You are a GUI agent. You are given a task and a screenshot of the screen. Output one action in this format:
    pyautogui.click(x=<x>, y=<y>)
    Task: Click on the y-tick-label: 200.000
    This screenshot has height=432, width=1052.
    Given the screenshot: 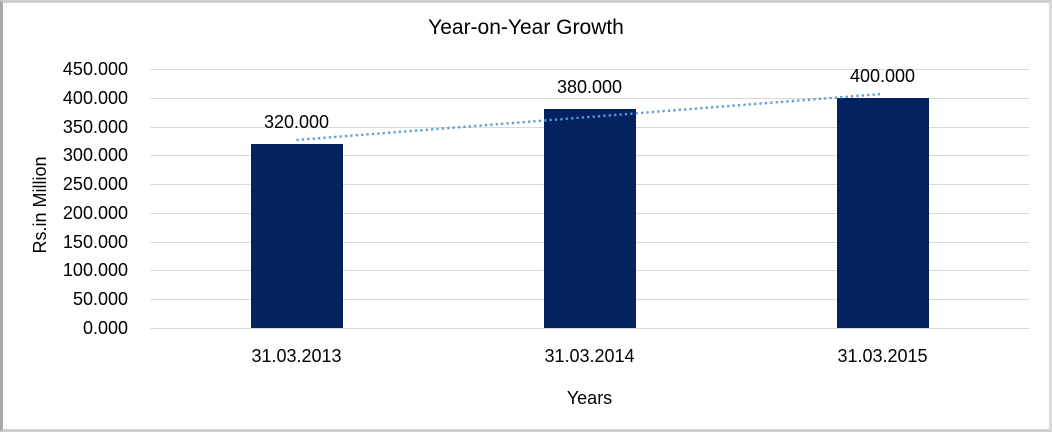 What is the action you would take?
    pyautogui.click(x=95, y=212)
    